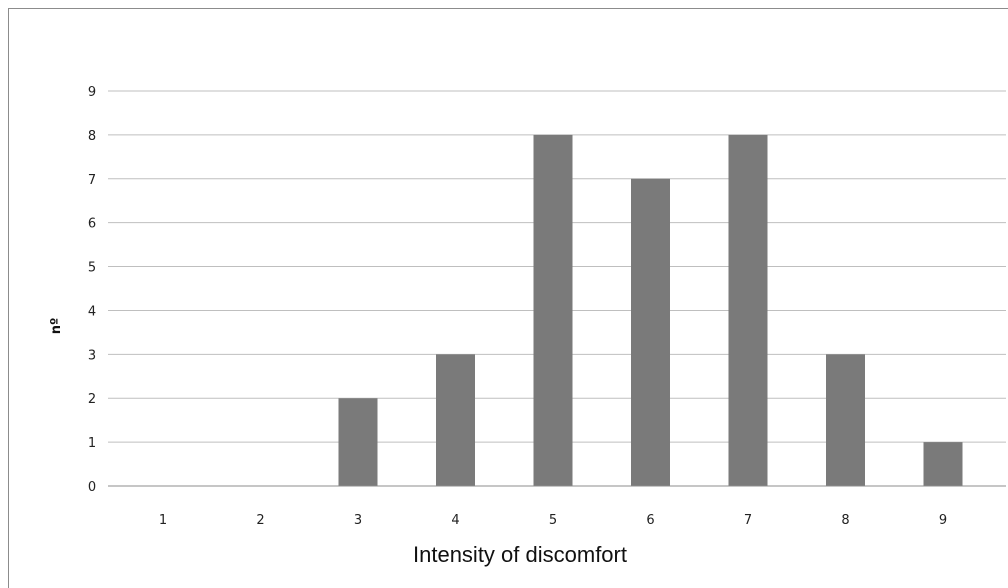 This screenshot has width=1008, height=588. Describe the element at coordinates (56, 326) in the screenshot. I see `y-axis-title: nº` at that location.